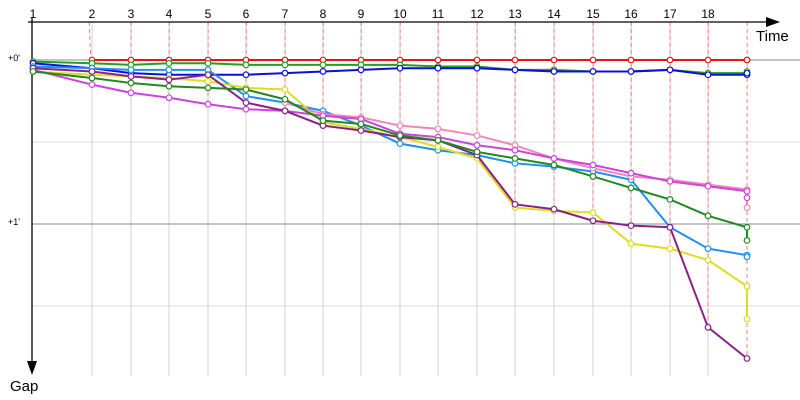  What do you see at coordinates (670, 14) in the screenshot?
I see `x-tick-label: 17` at bounding box center [670, 14].